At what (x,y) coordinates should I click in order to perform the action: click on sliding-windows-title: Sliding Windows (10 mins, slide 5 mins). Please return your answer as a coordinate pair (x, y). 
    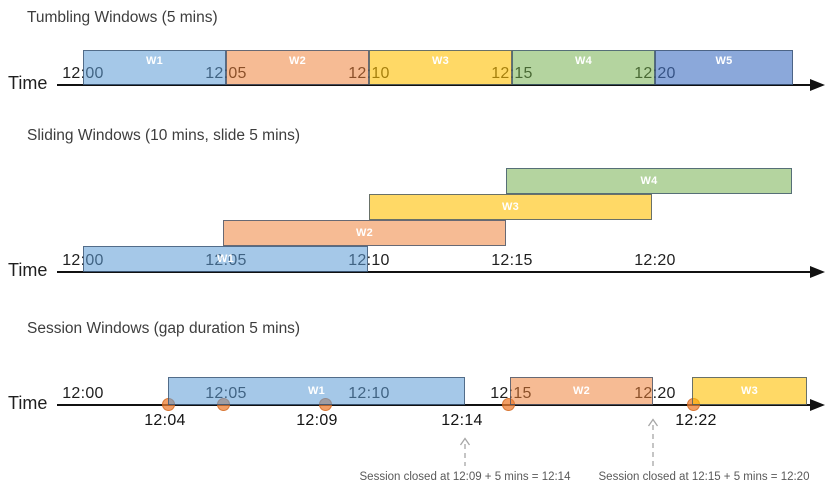
    Looking at the image, I should click on (164, 135).